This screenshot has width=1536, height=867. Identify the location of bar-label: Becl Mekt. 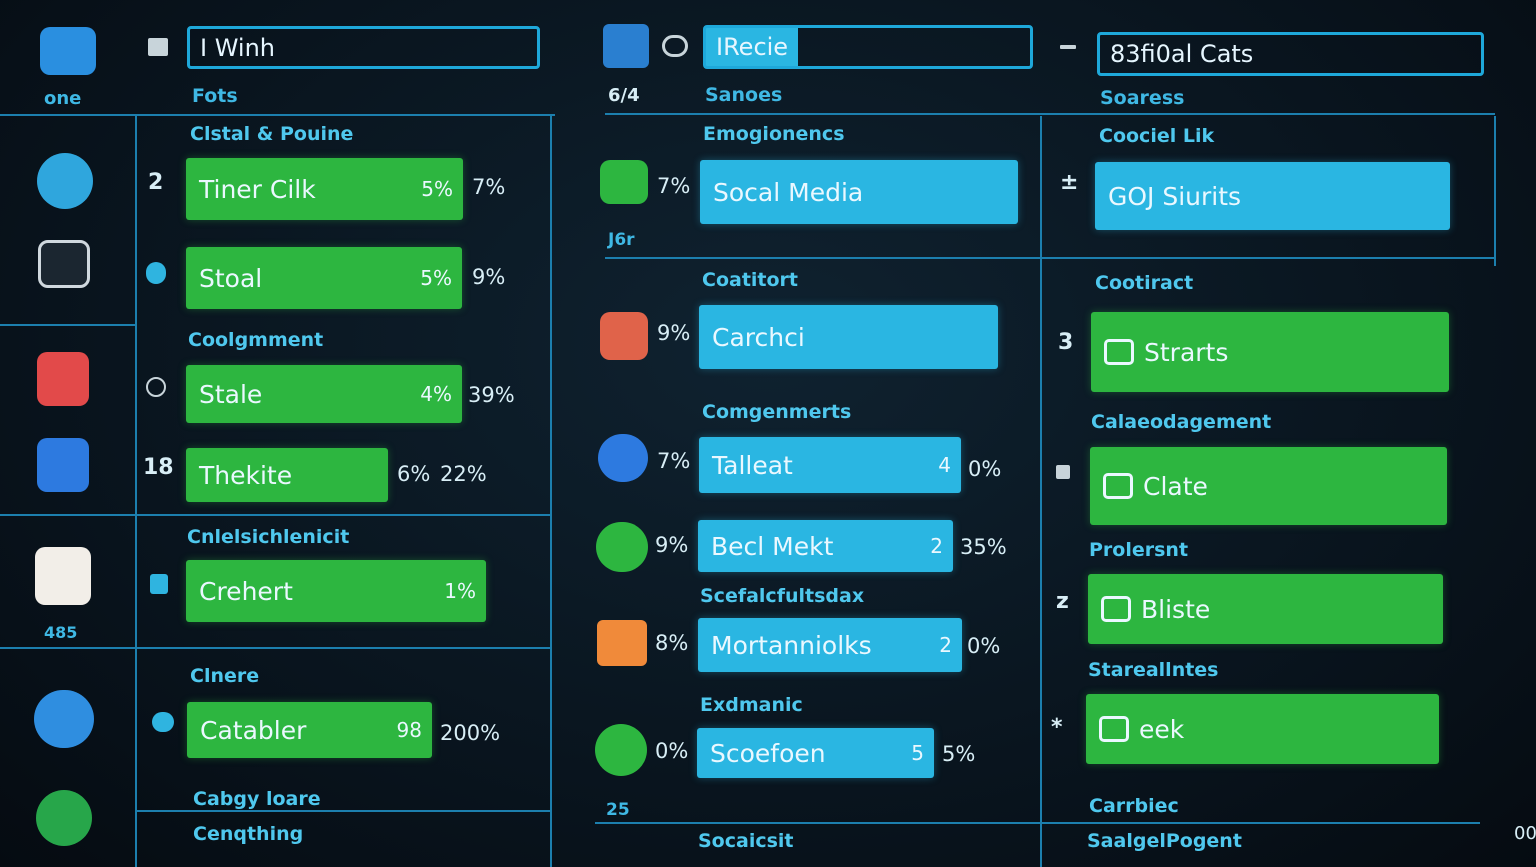
(772, 546).